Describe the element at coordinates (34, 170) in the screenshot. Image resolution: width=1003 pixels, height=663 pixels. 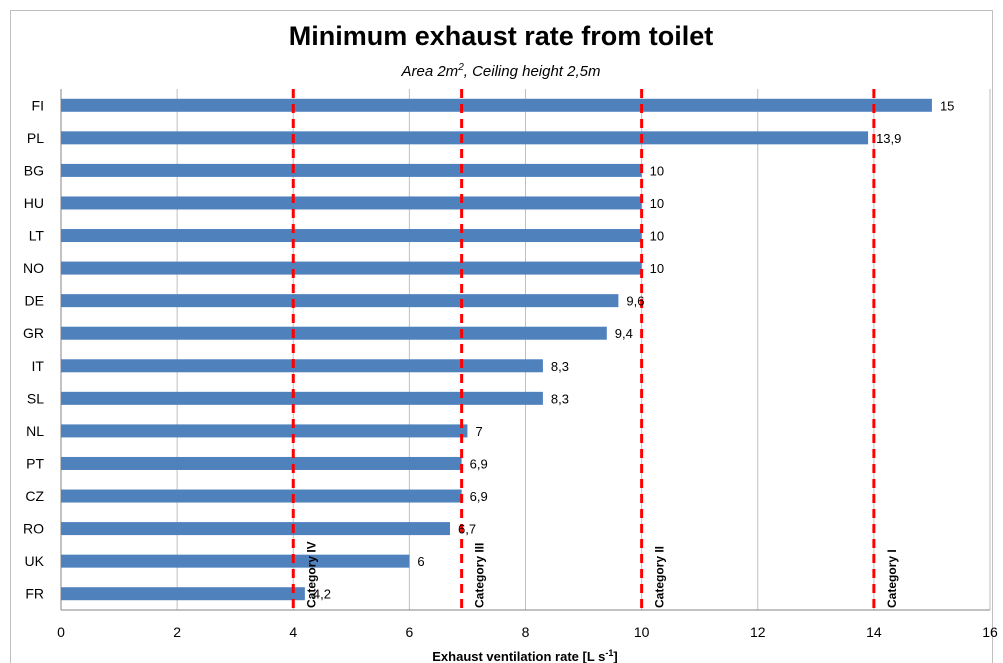
I see `category-label: BG` at that location.